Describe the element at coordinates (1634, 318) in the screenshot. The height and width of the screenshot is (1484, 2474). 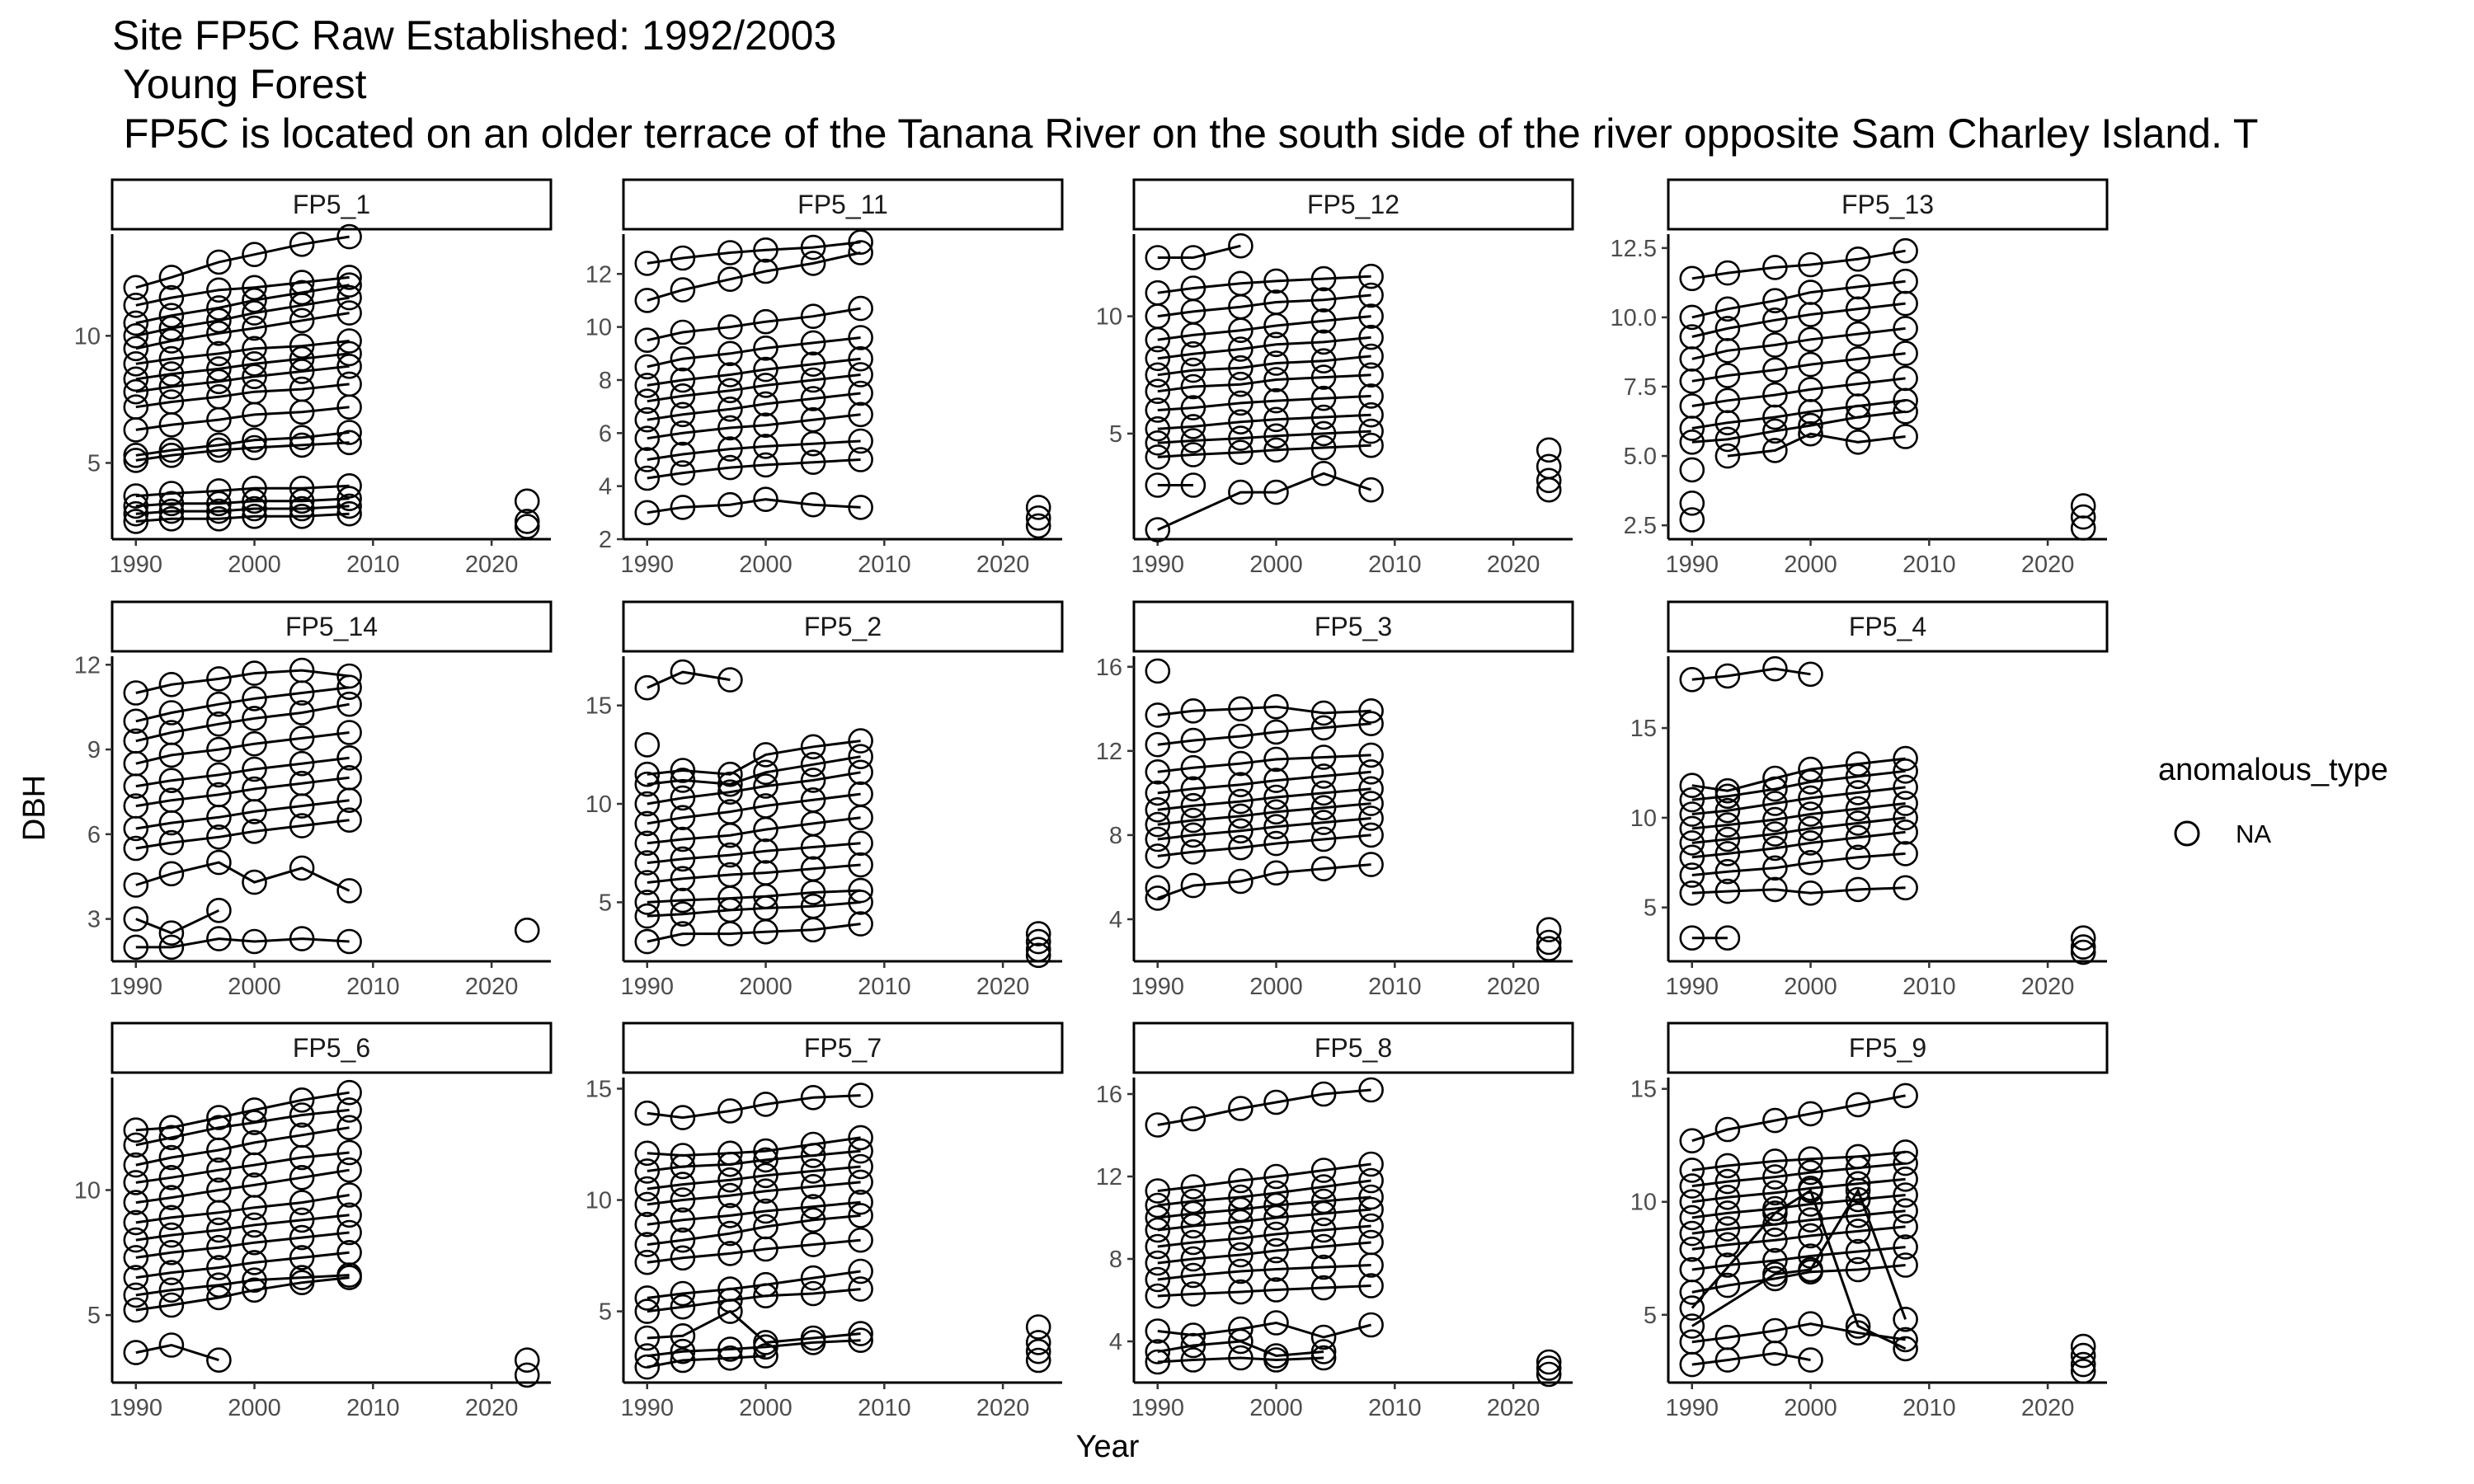
I see `y-tick-label: 10.0` at that location.